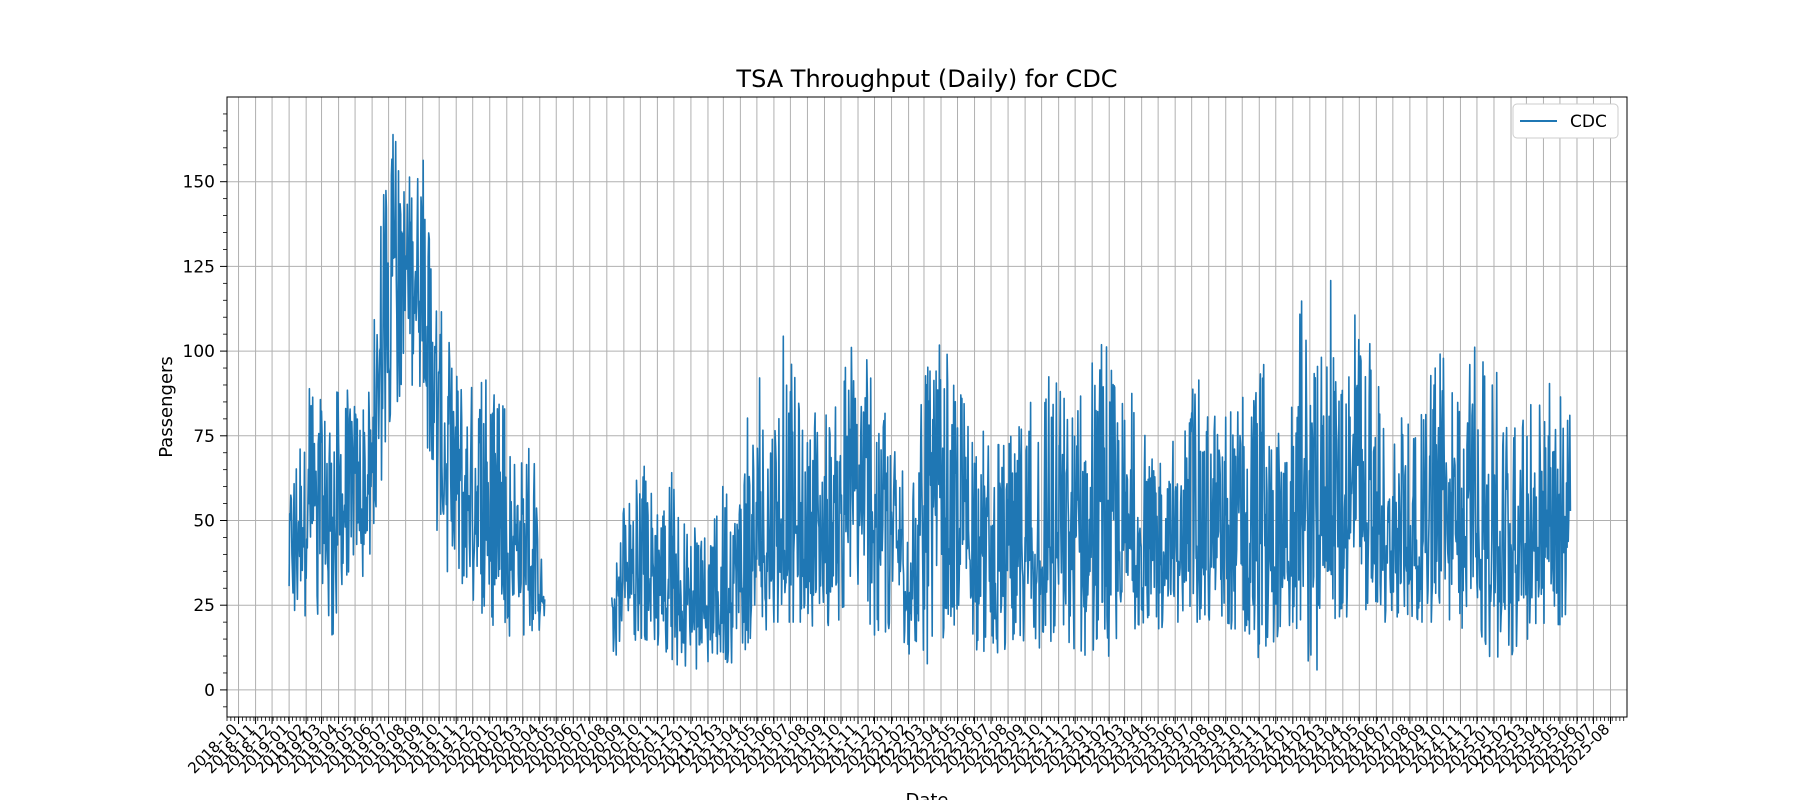  What do you see at coordinates (199, 352) in the screenshot?
I see `y-tick-label: 100` at bounding box center [199, 352].